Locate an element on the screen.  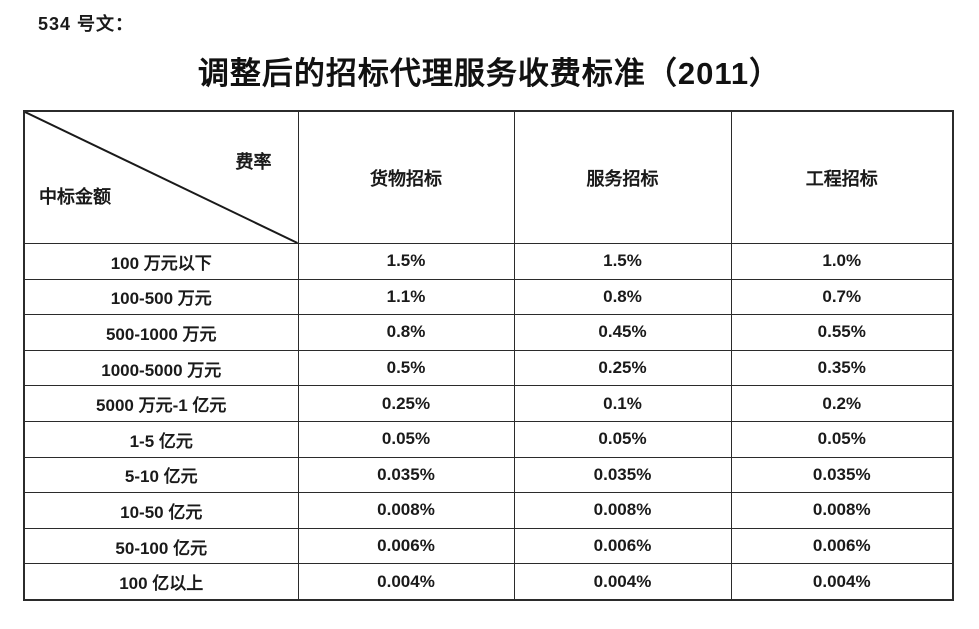
diagonal-divider-line is located at coordinates (161, 177).